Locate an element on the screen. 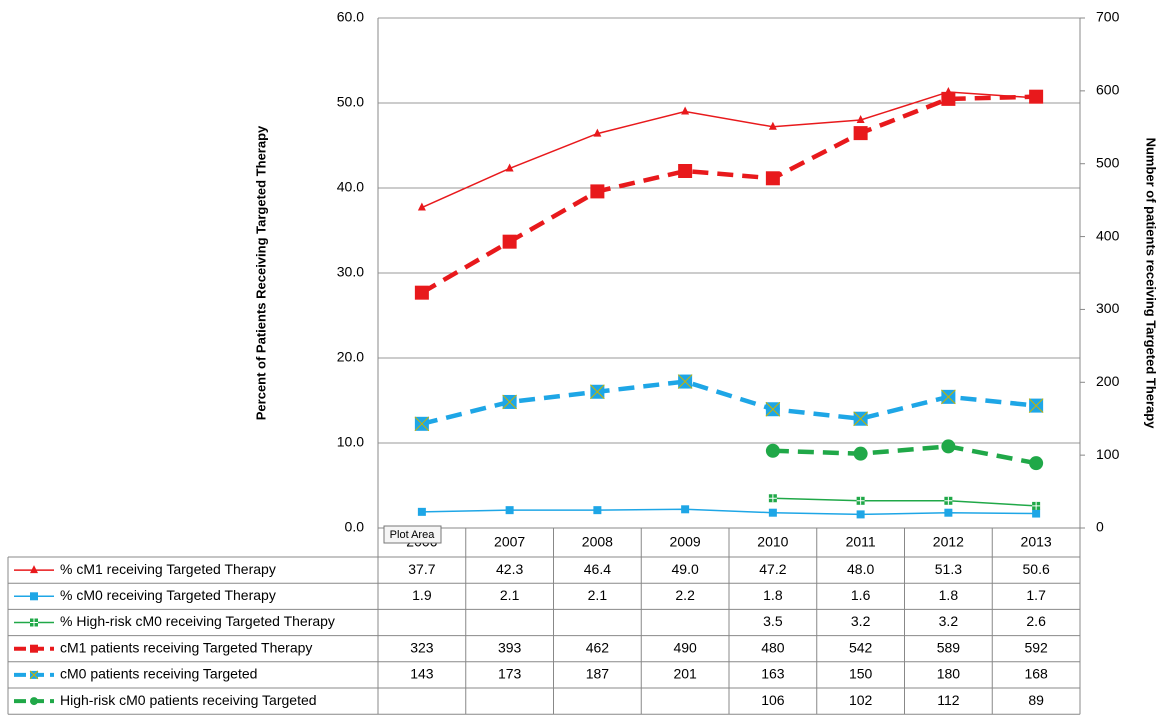 The image size is (1159, 715). y-tick-label: 0.0 is located at coordinates (355, 527).